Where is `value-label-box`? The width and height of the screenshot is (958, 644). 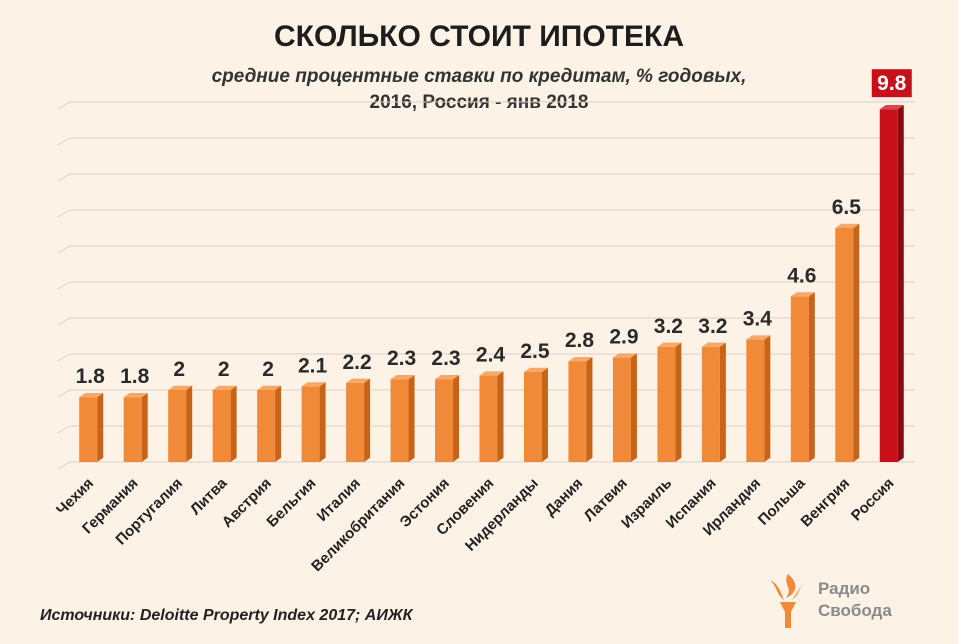 value-label-box is located at coordinates (891, 83).